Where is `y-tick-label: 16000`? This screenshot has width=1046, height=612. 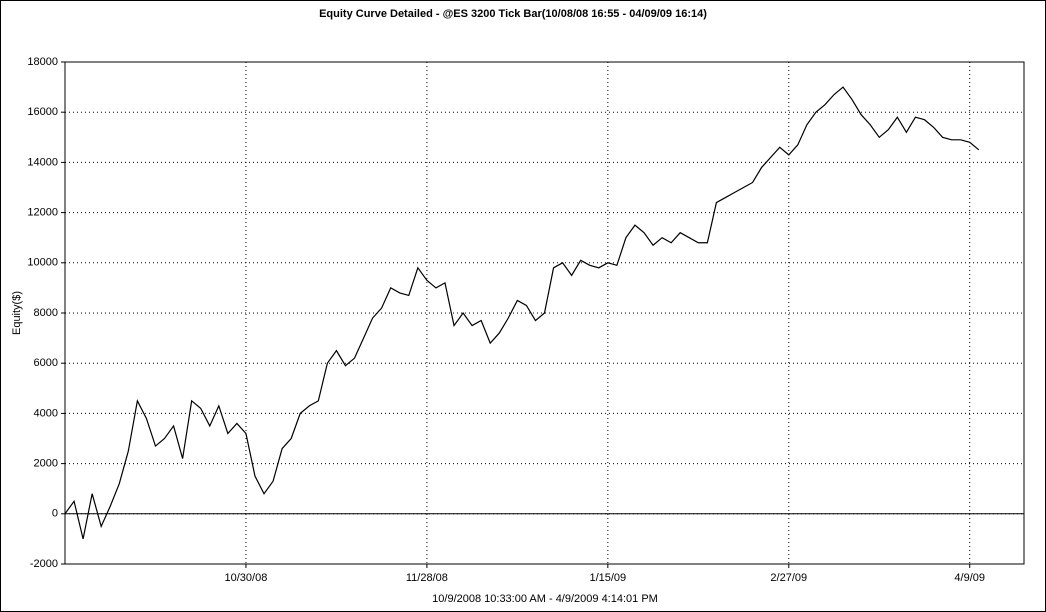
y-tick-label: 16000 is located at coordinates (42, 112).